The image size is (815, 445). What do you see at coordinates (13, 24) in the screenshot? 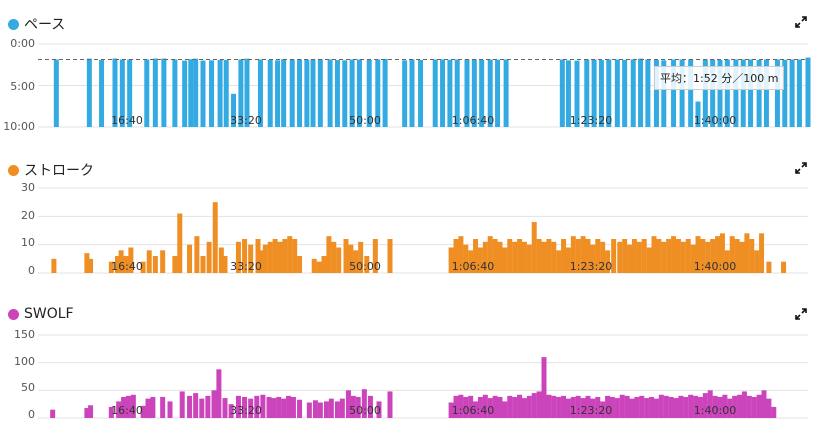
I see `pace-legend-dot` at bounding box center [13, 24].